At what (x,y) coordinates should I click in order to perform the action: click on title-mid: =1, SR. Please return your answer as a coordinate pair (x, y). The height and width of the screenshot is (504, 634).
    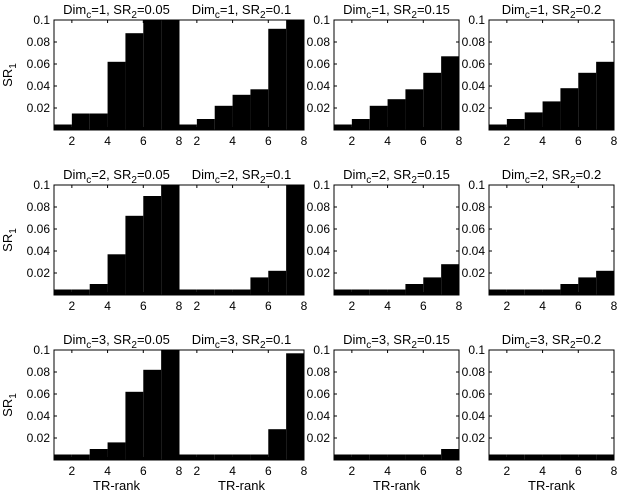
    Looking at the image, I should click on (550, 9).